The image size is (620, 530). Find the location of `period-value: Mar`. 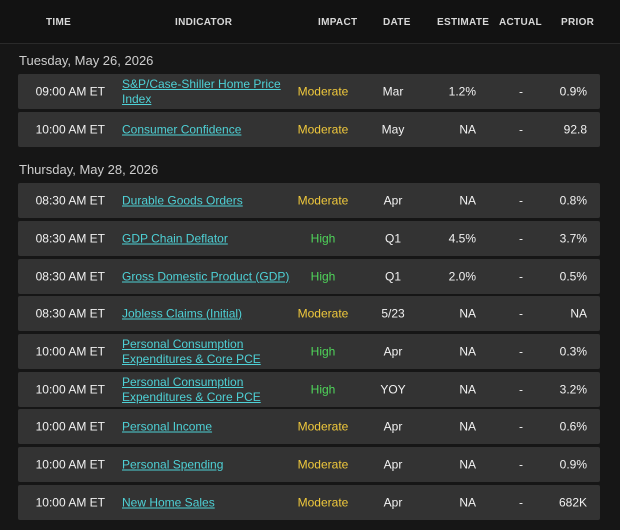

period-value: Mar is located at coordinates (393, 91).